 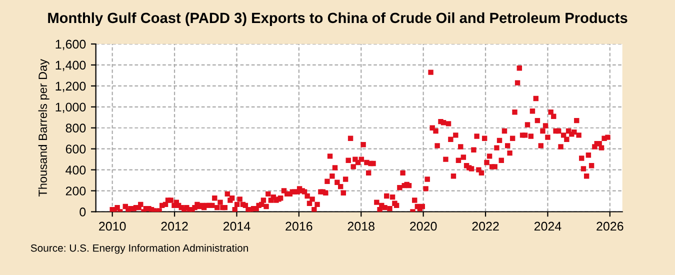 What do you see at coordinates (236, 226) in the screenshot?
I see `x-tick-label: 2014` at bounding box center [236, 226].